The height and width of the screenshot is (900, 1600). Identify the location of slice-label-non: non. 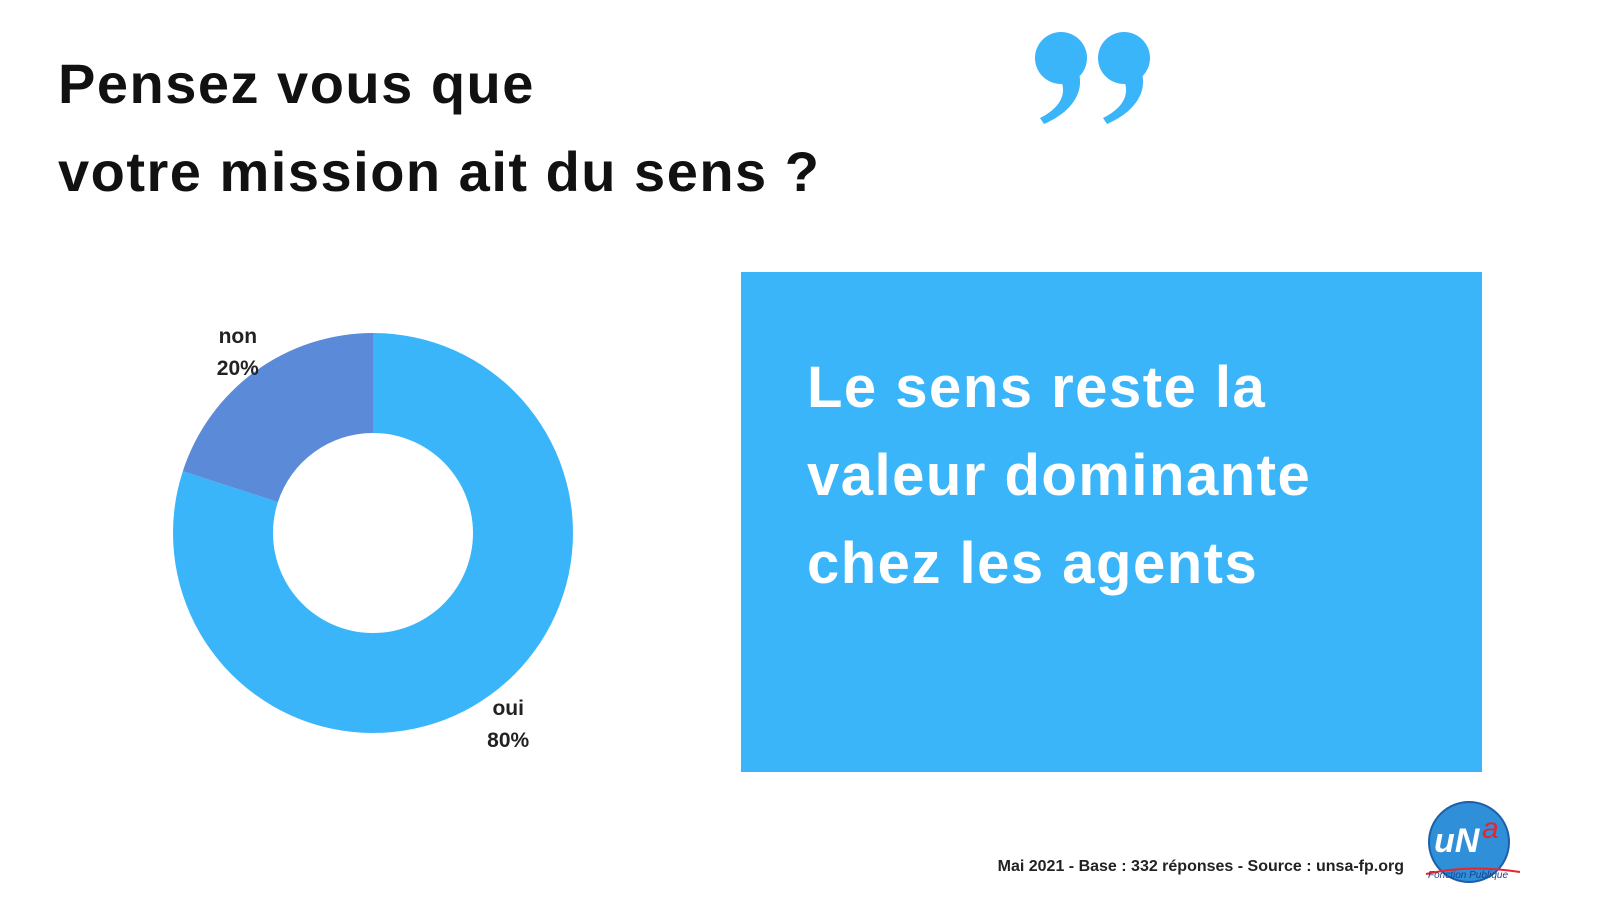
(238, 336).